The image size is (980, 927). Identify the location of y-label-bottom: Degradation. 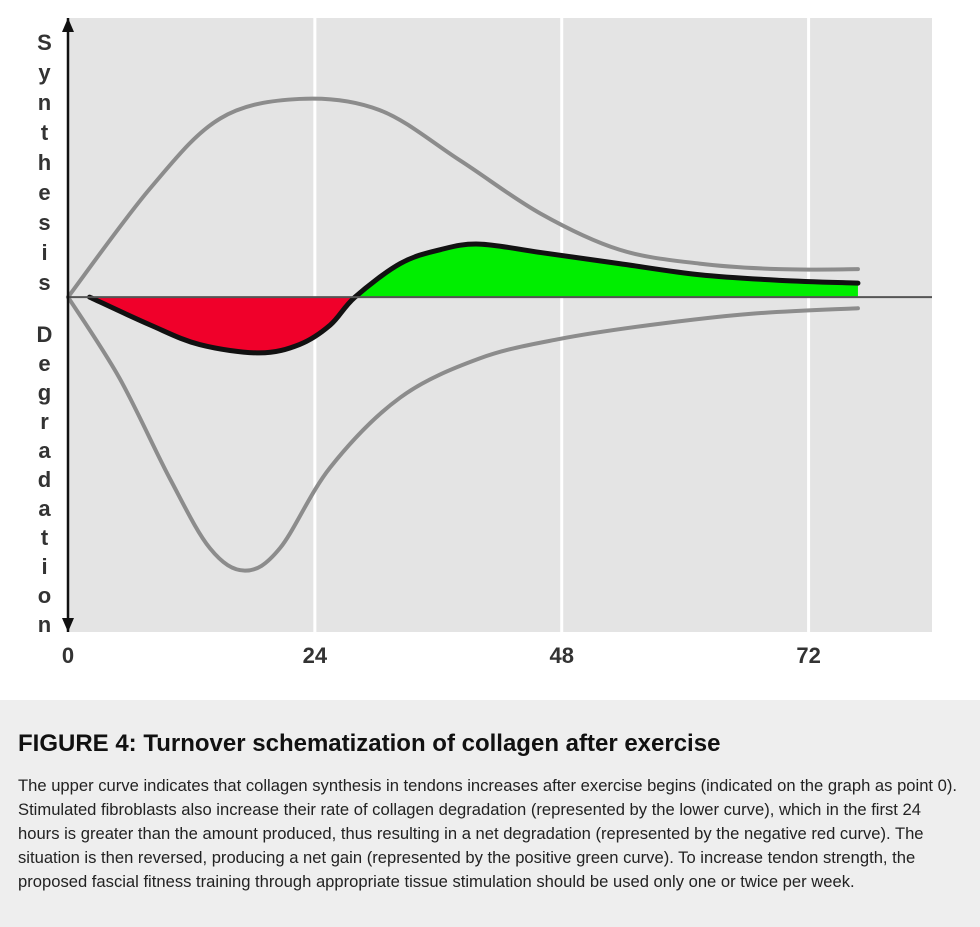
(44, 481).